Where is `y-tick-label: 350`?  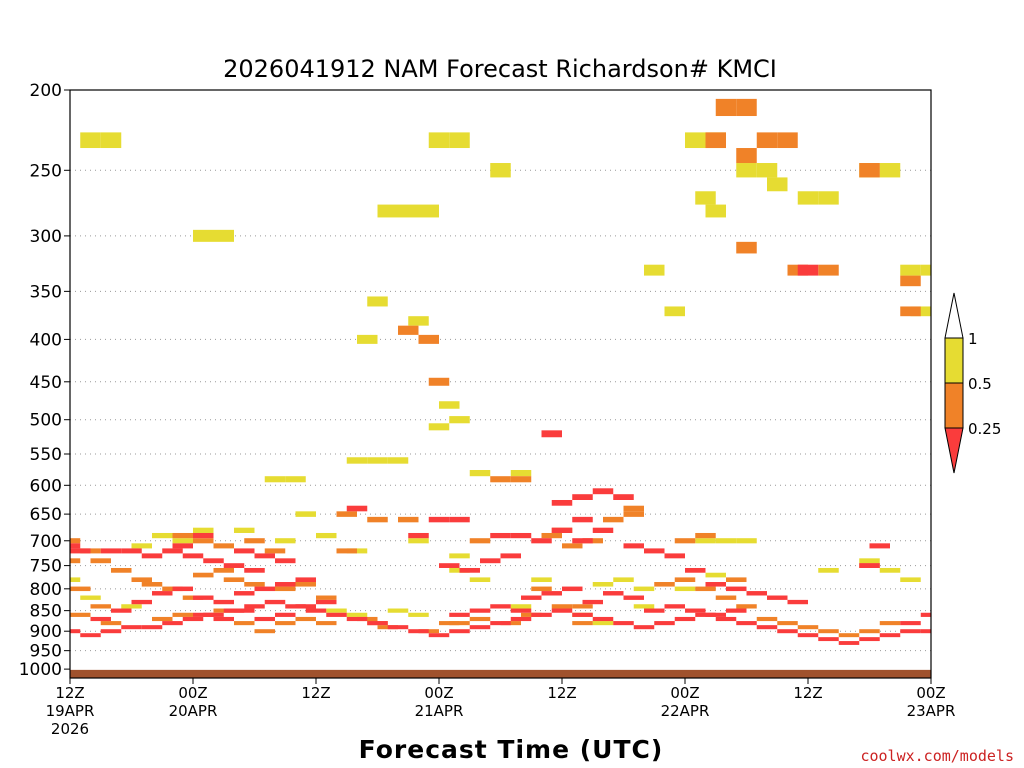 y-tick-label: 350 is located at coordinates (46, 292).